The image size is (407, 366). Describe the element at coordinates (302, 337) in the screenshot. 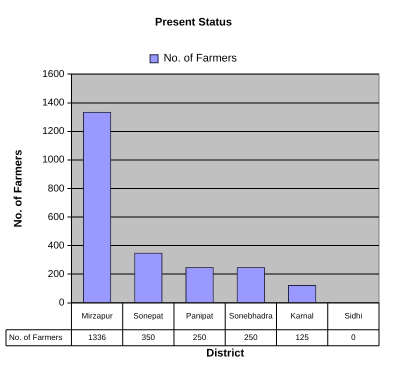

I see `data-label: 125` at that location.